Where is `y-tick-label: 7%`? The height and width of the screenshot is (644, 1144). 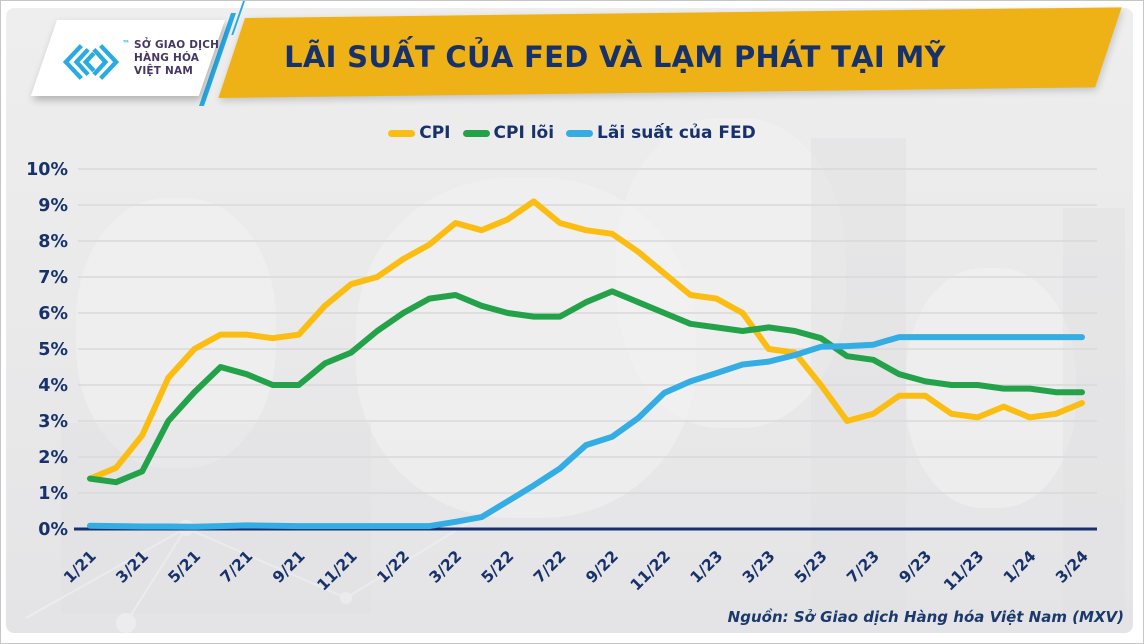
y-tick-label: 7% is located at coordinates (53, 278).